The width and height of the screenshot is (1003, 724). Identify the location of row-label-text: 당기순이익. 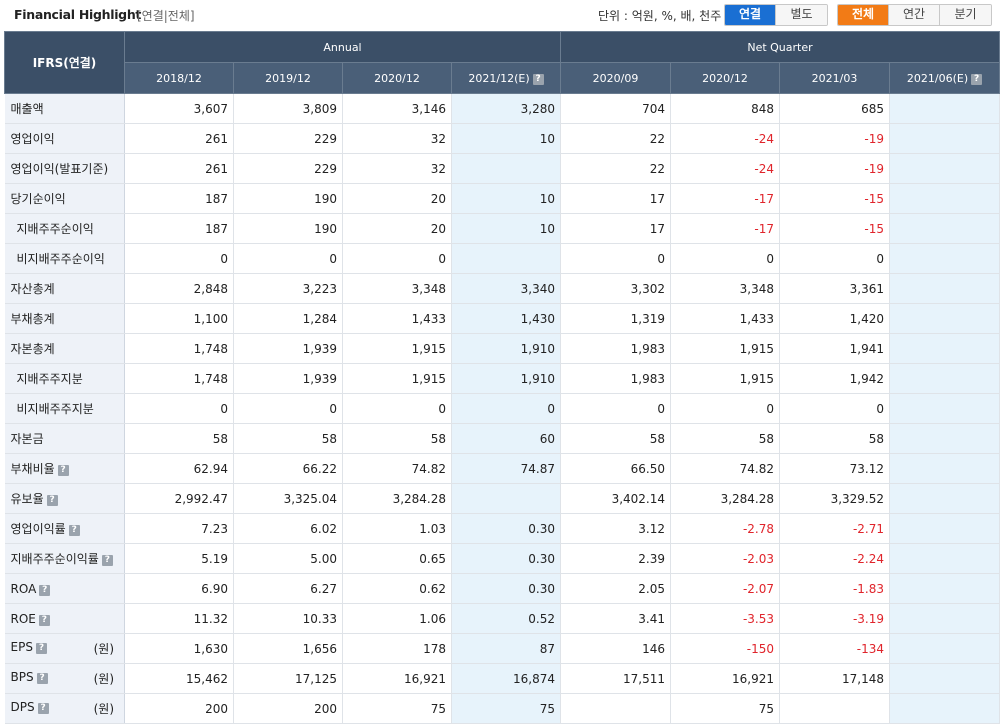
(38, 199).